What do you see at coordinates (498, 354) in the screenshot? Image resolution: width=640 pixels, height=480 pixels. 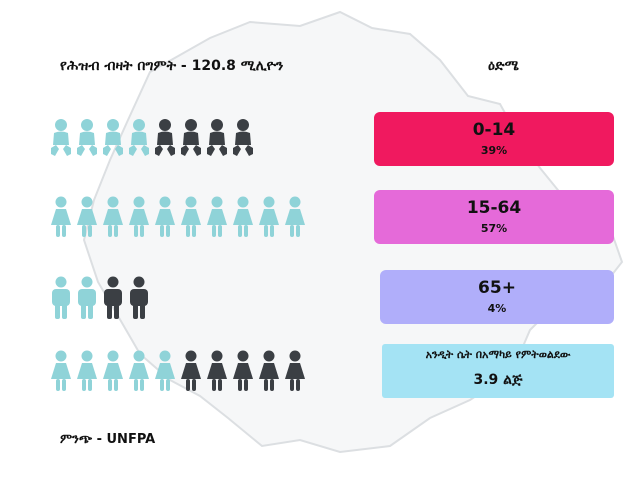 I see `fertility-label: አንዲት ሴት በአማካይ የምትወልደው` at bounding box center [498, 354].